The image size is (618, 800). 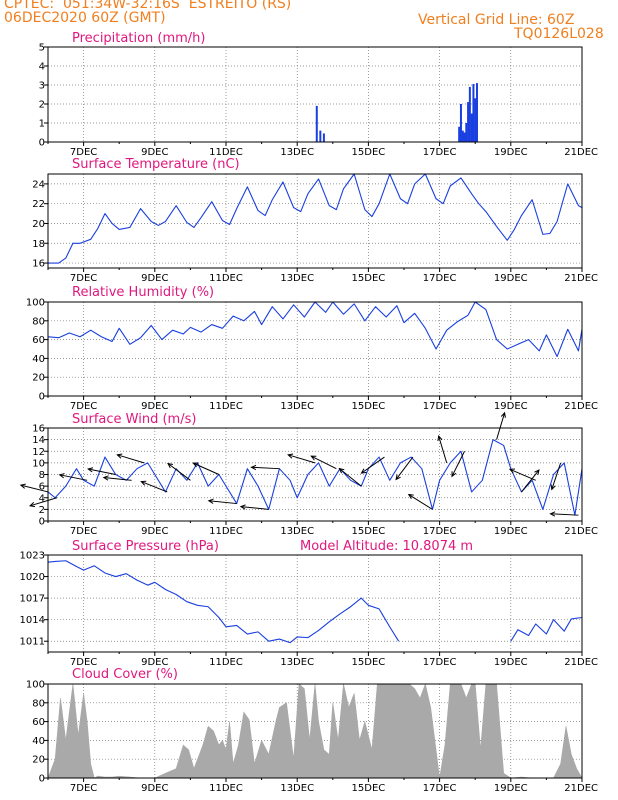 What do you see at coordinates (440, 278) in the screenshot?
I see `temperature-xtick-label: 17DEC` at bounding box center [440, 278].